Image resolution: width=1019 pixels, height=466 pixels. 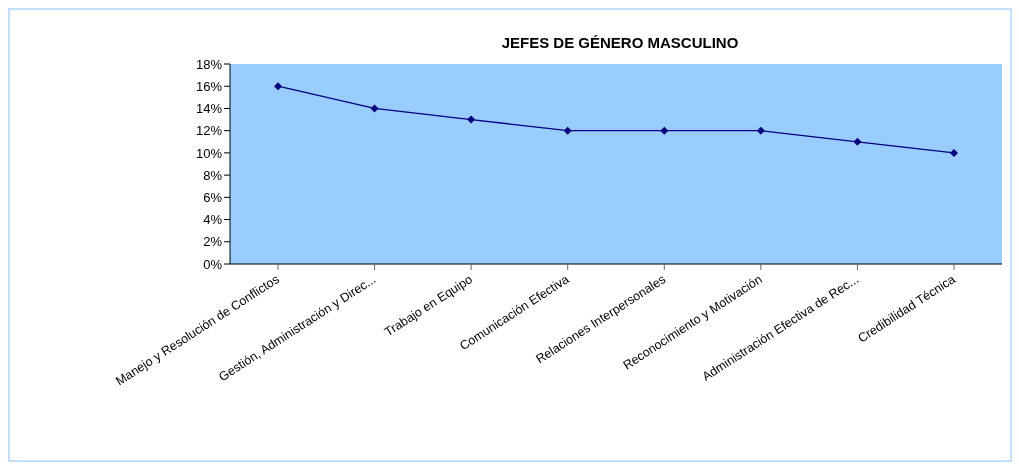 What do you see at coordinates (209, 153) in the screenshot?
I see `y-tick-label: 10%` at bounding box center [209, 153].